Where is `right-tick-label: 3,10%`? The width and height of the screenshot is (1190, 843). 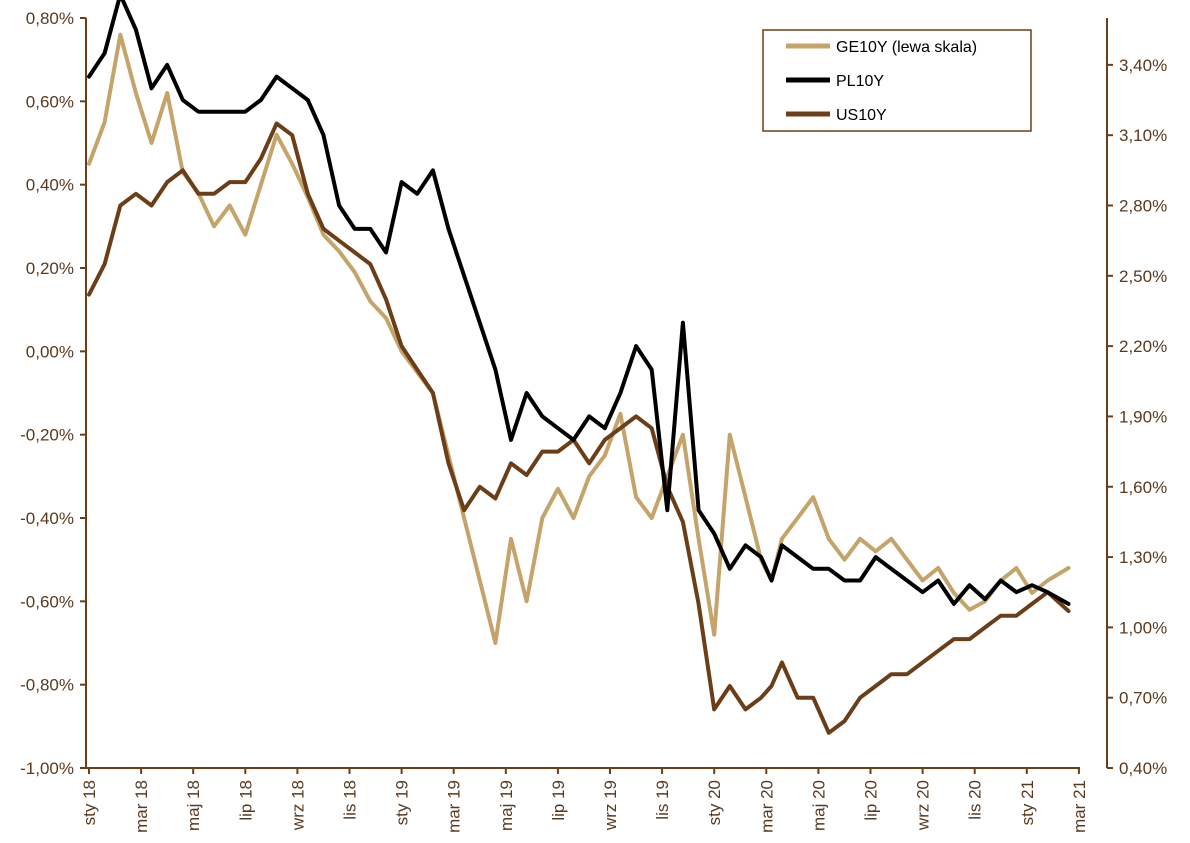
right-tick-label: 3,10% is located at coordinates (1143, 135).